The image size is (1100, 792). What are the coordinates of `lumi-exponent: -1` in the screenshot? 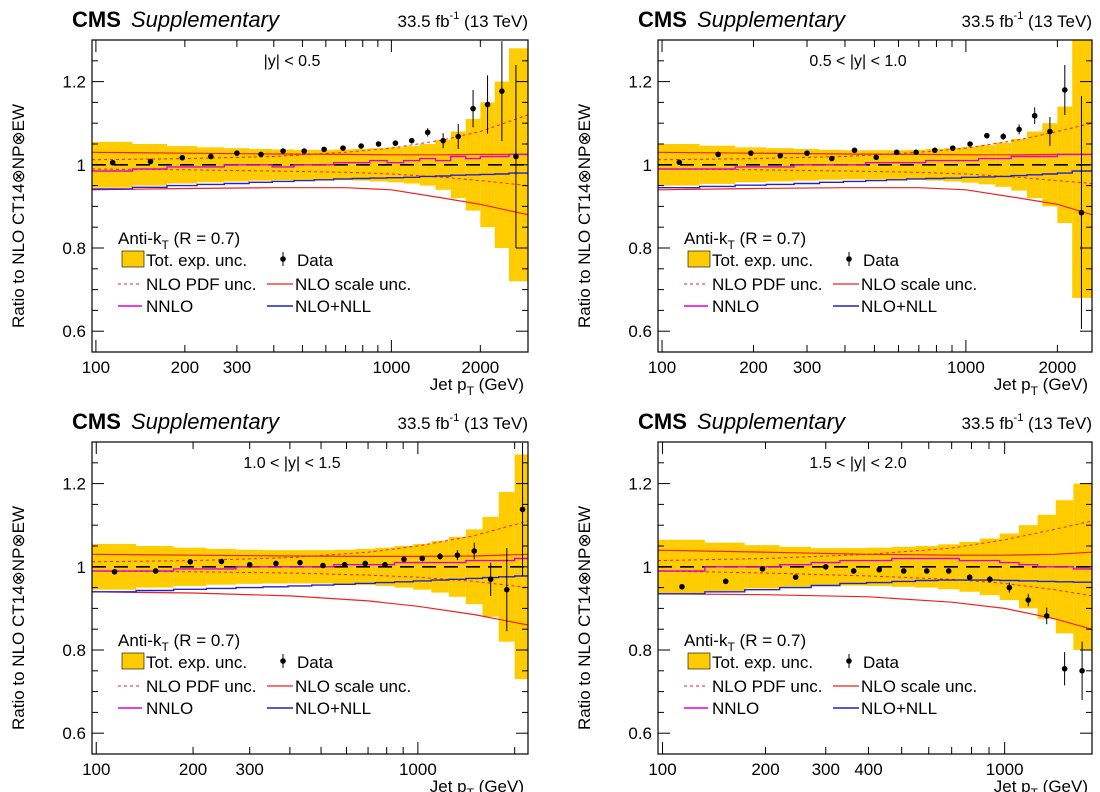 It's located at (1019, 418).